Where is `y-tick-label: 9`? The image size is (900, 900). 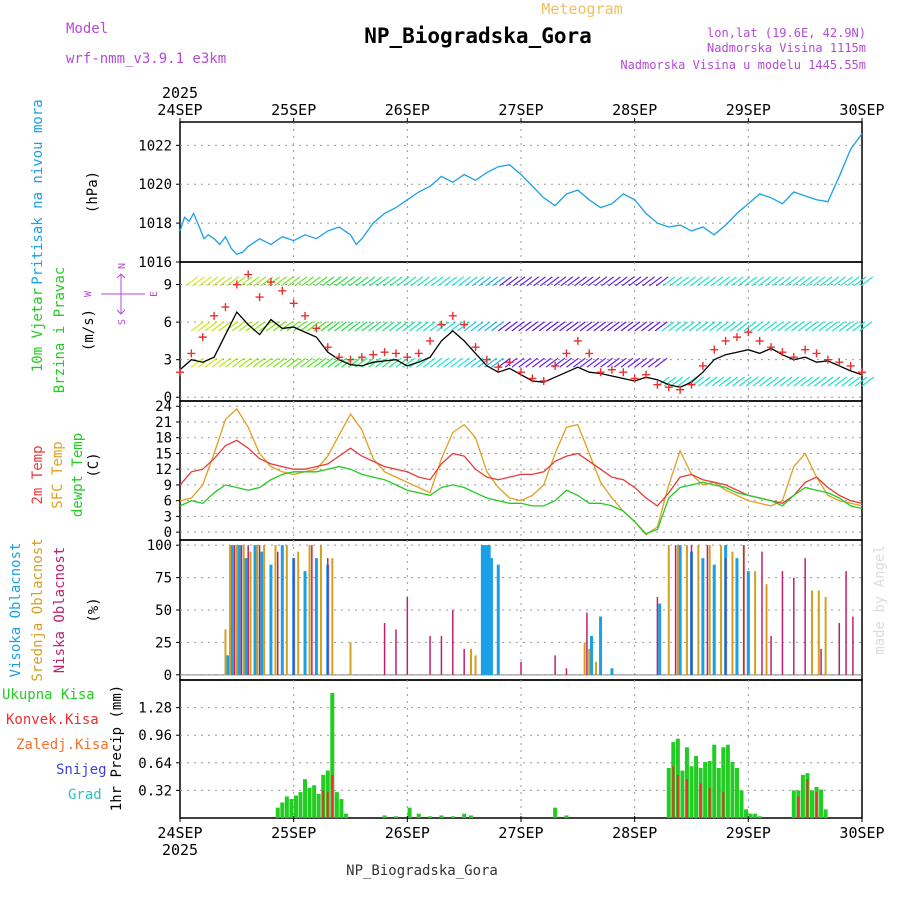
y-tick-label: 9 is located at coordinates (168, 486).